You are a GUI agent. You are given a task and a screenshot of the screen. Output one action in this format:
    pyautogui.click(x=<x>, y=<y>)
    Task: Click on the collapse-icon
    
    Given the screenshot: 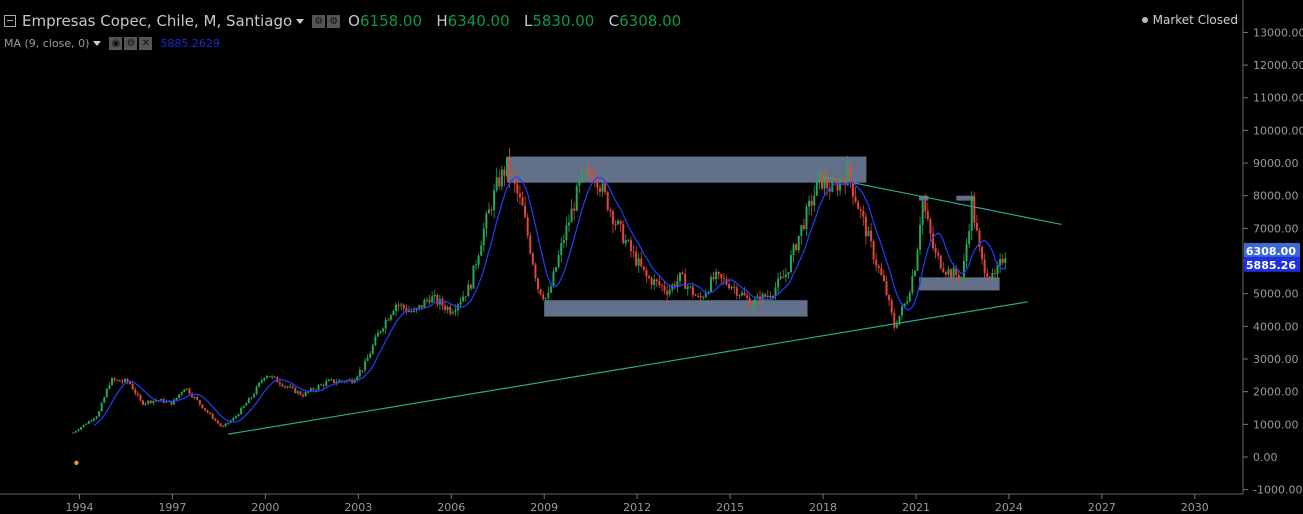 What is the action you would take?
    pyautogui.click(x=10, y=21)
    